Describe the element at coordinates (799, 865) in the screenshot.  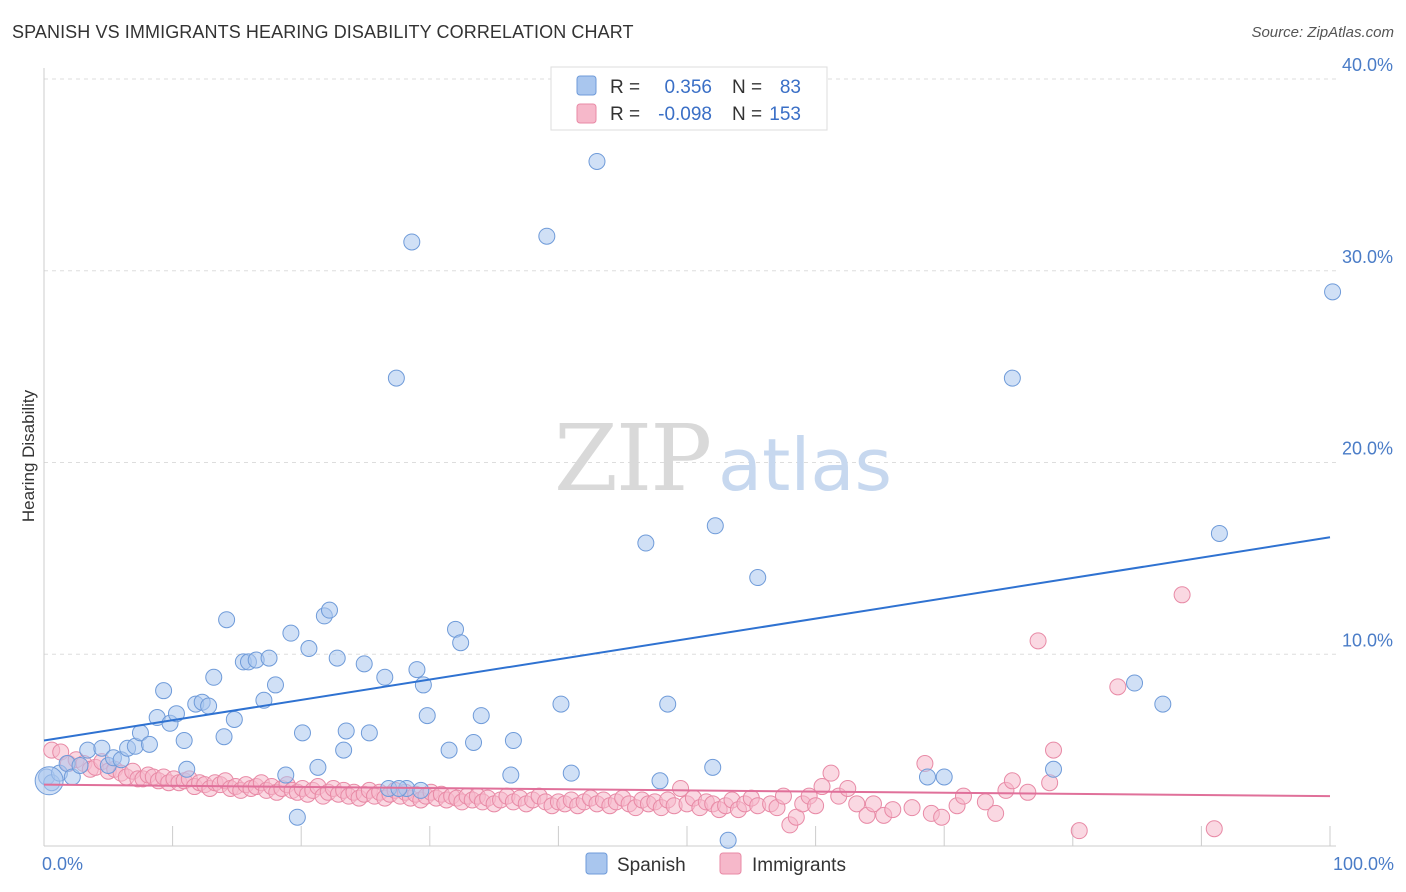
I see `bottom-legend-label-immigrants: Immigrants` at that location.